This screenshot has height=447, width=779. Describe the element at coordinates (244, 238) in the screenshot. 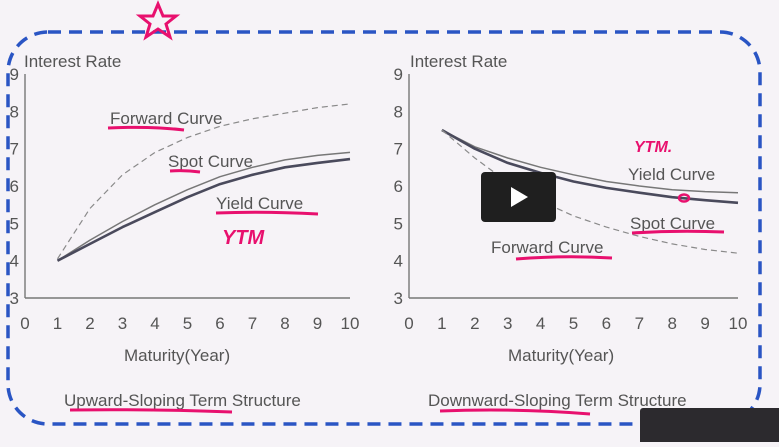

I see `ytm-annotation: YTM` at that location.